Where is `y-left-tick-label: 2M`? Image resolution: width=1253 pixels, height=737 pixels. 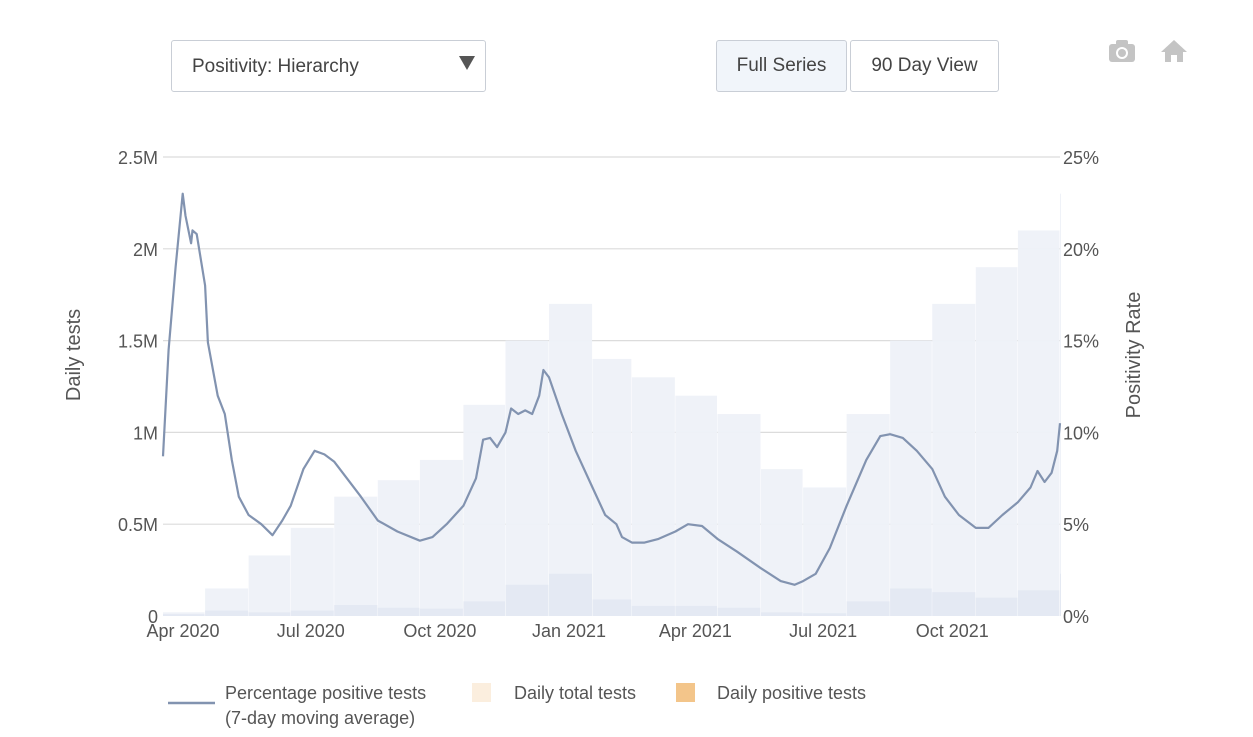 y-left-tick-label: 2M is located at coordinates (145, 250).